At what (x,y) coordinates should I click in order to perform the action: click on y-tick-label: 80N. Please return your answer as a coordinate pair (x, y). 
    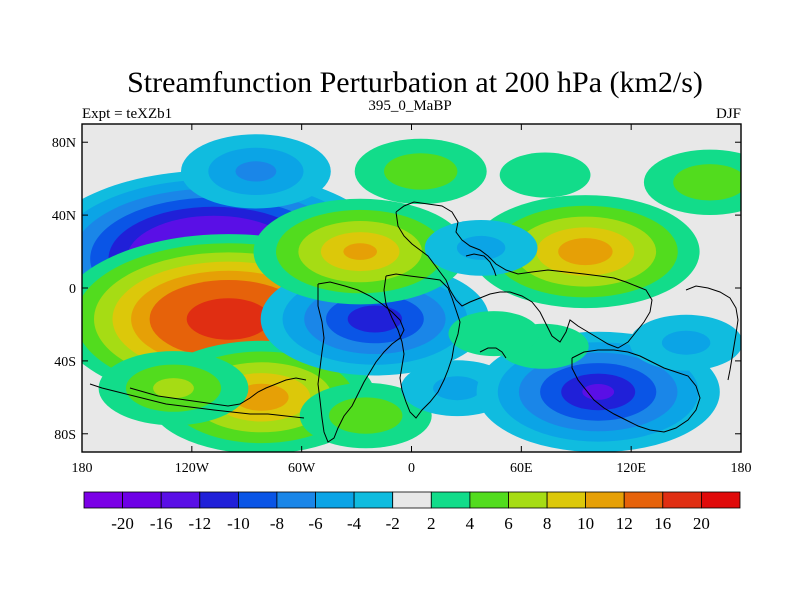
    Looking at the image, I should click on (64, 143).